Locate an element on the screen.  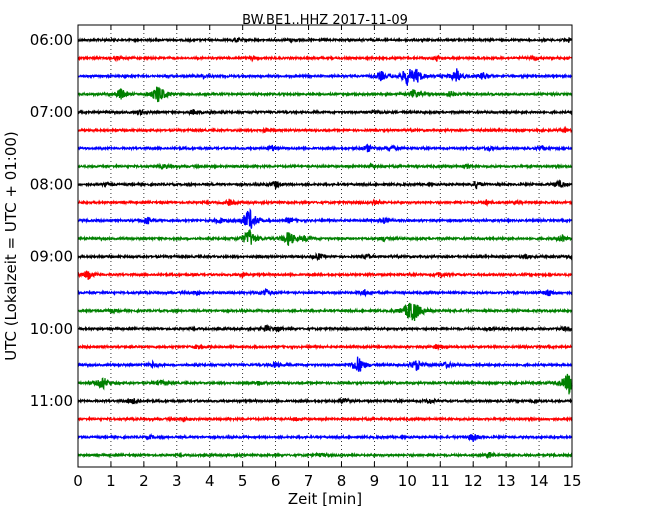
x-tick-label: 12 is located at coordinates (473, 481).